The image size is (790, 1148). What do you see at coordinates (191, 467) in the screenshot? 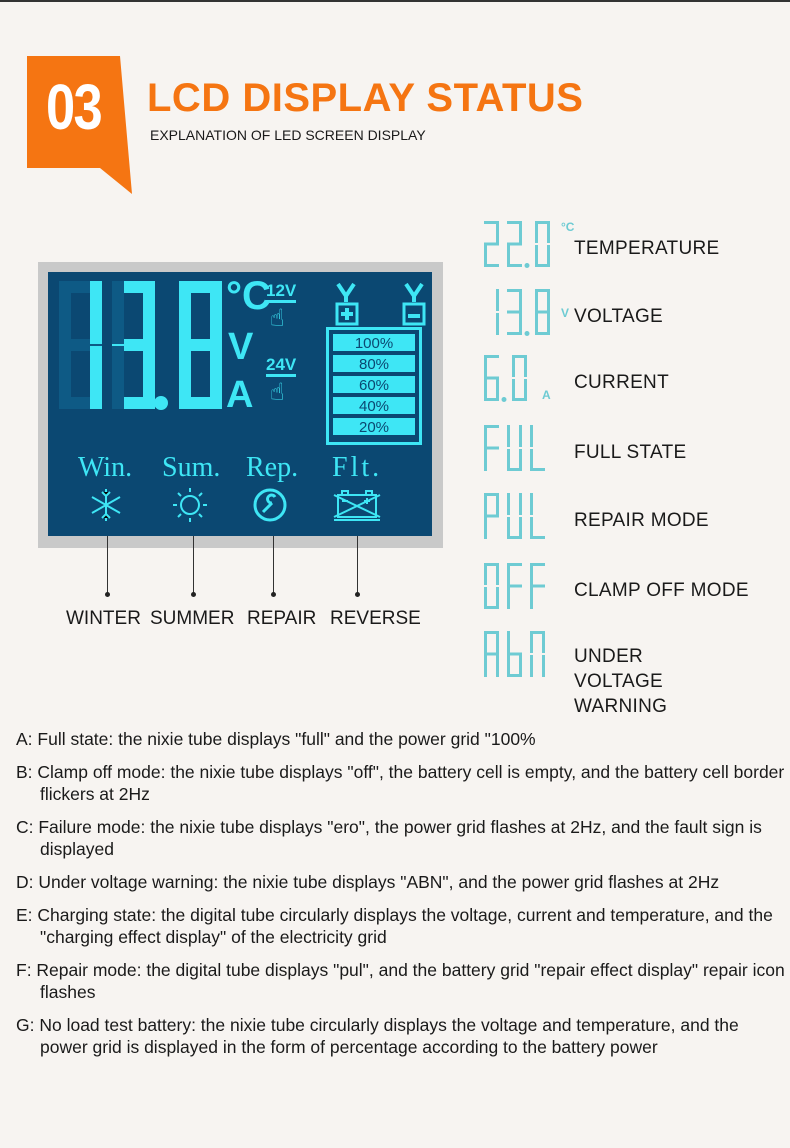
I see `mode-summer-abbr: Sum.` at bounding box center [191, 467].